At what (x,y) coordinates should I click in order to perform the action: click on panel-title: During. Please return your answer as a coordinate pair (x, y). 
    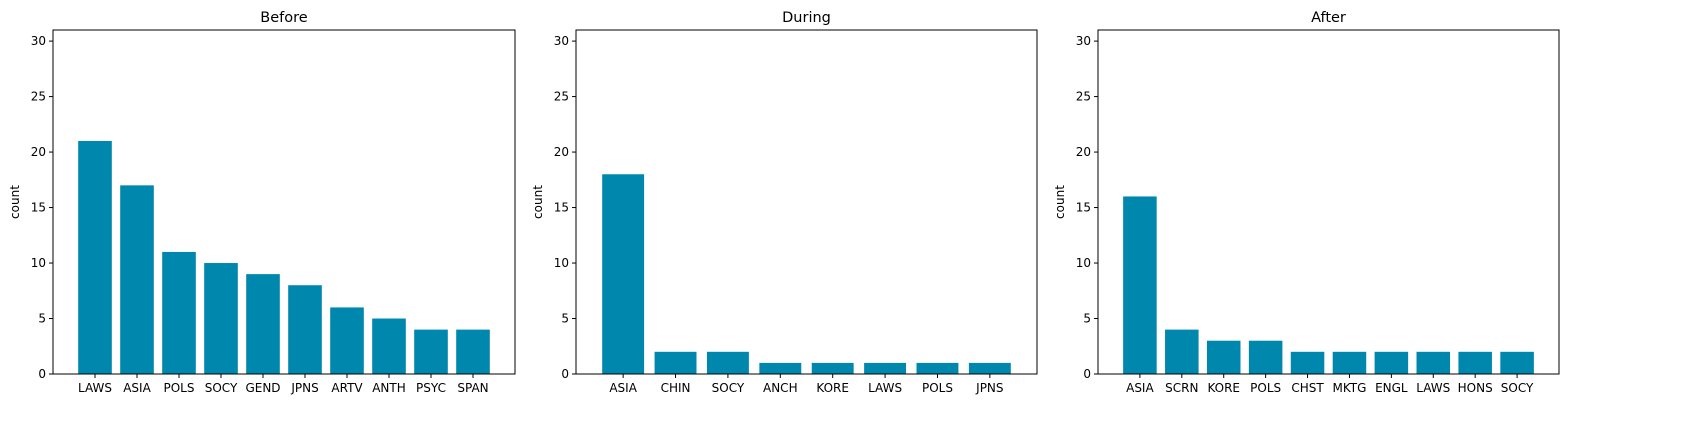
    Looking at the image, I should click on (806, 18).